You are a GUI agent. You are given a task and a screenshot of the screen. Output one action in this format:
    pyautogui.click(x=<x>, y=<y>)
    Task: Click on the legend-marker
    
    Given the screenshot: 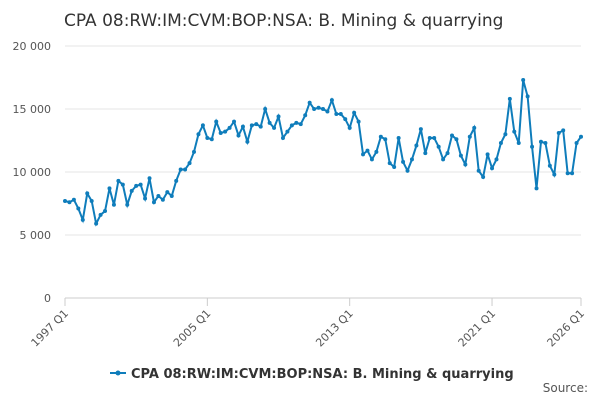 What is the action you would take?
    pyautogui.click(x=118, y=373)
    